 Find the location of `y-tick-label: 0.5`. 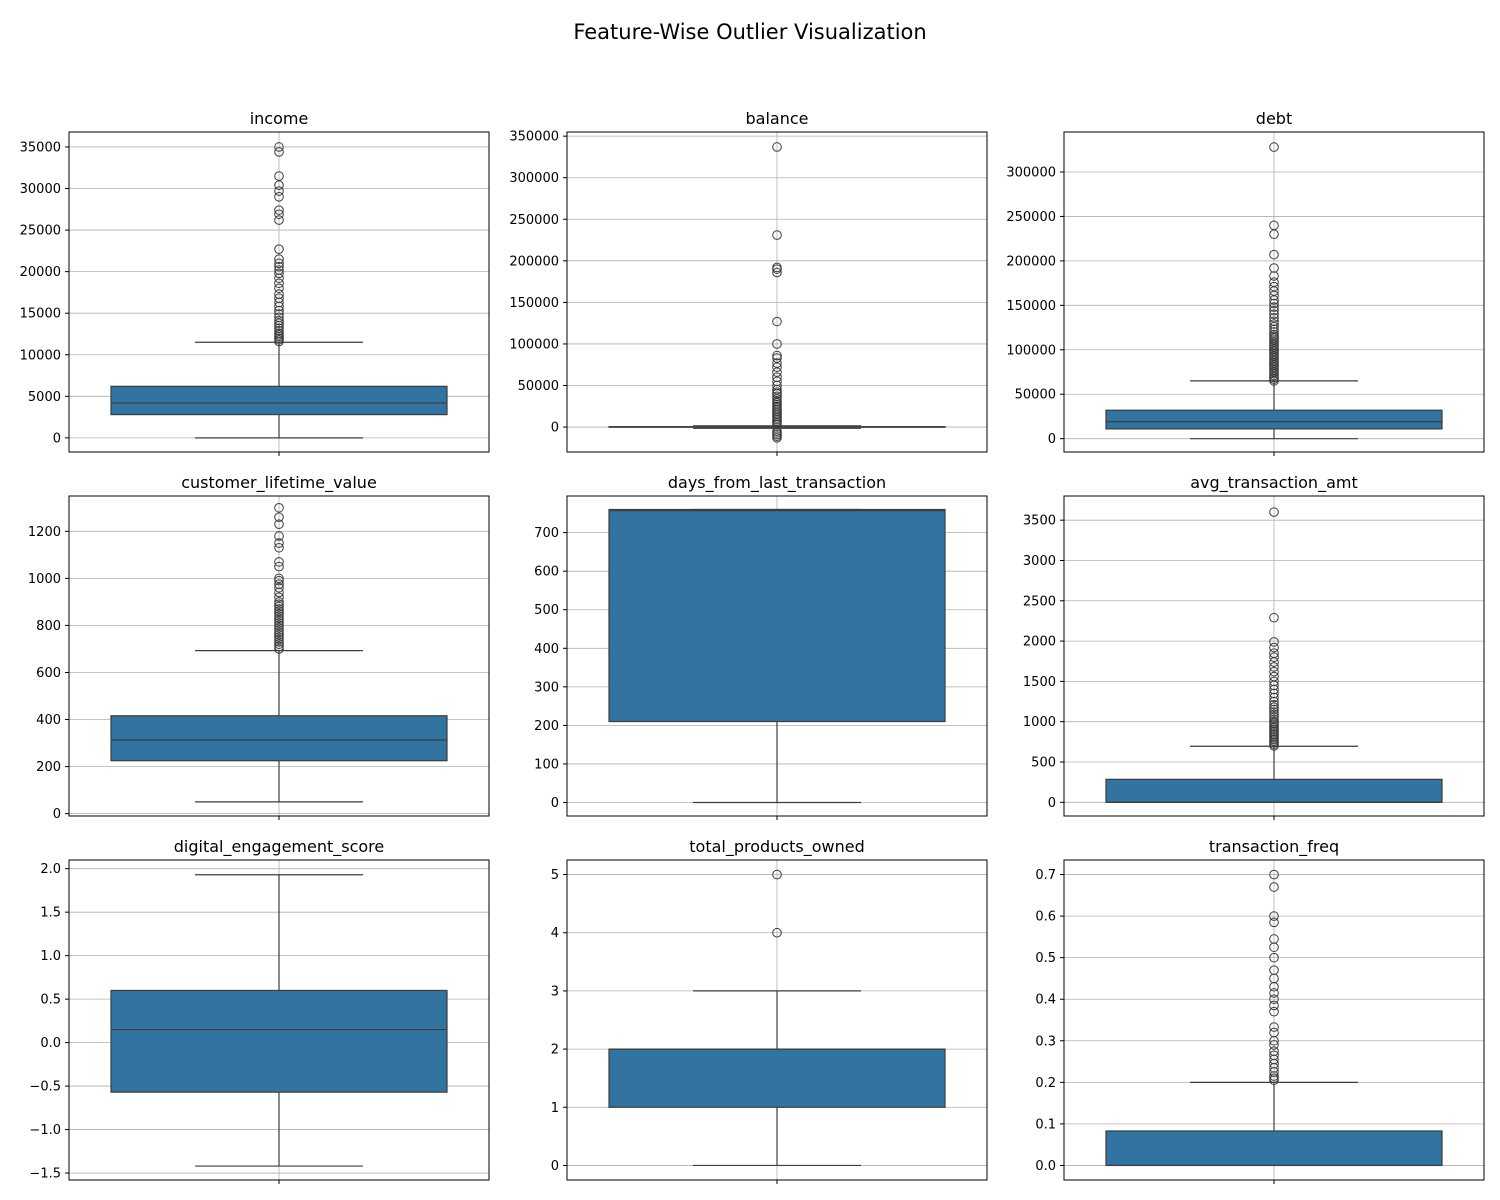

y-tick-label: 0.5 is located at coordinates (1045, 958).